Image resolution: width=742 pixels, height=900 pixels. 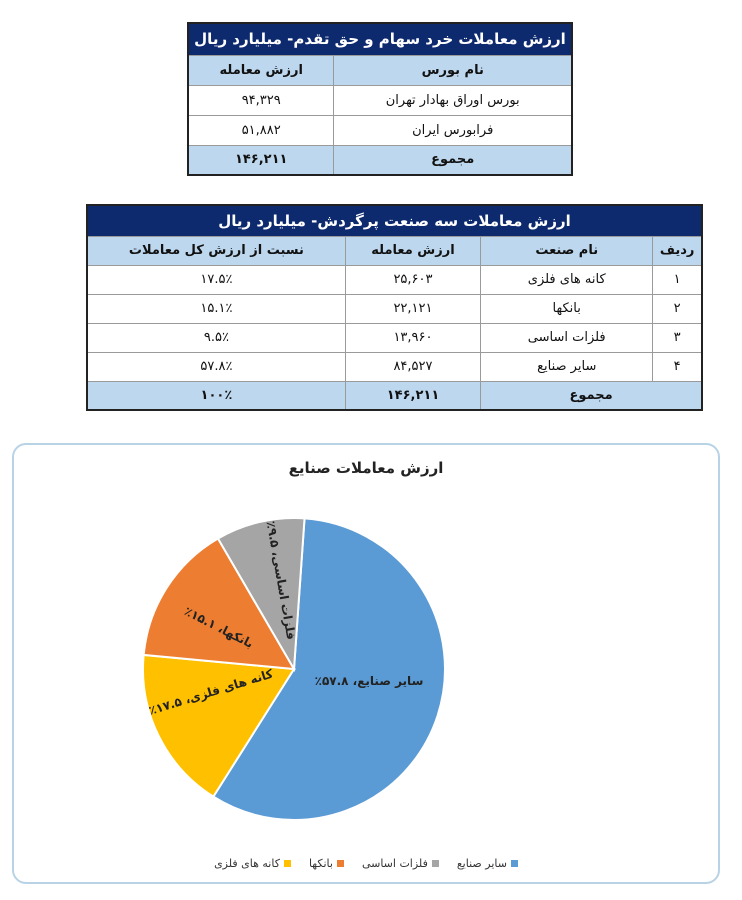 What do you see at coordinates (567, 250) in the screenshot?
I see `header-industry-name: نام صنعت` at bounding box center [567, 250].